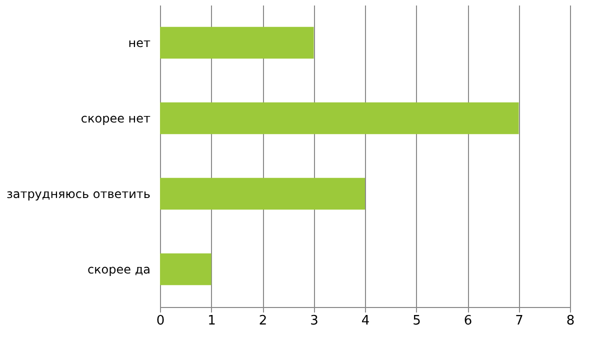 This screenshot has height=340, width=605. I want to click on x-tick-label: 8, so click(570, 321).